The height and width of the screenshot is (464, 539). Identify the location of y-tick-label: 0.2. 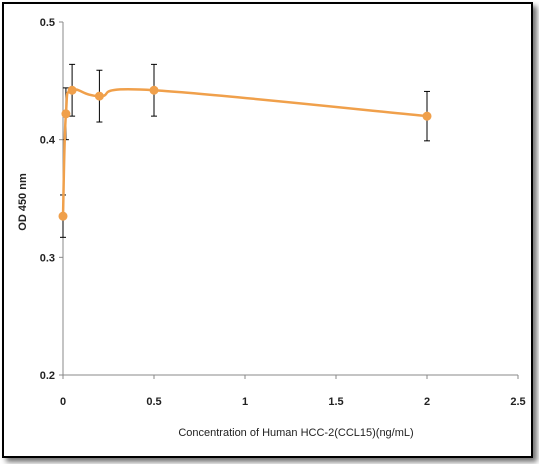
(47, 376).